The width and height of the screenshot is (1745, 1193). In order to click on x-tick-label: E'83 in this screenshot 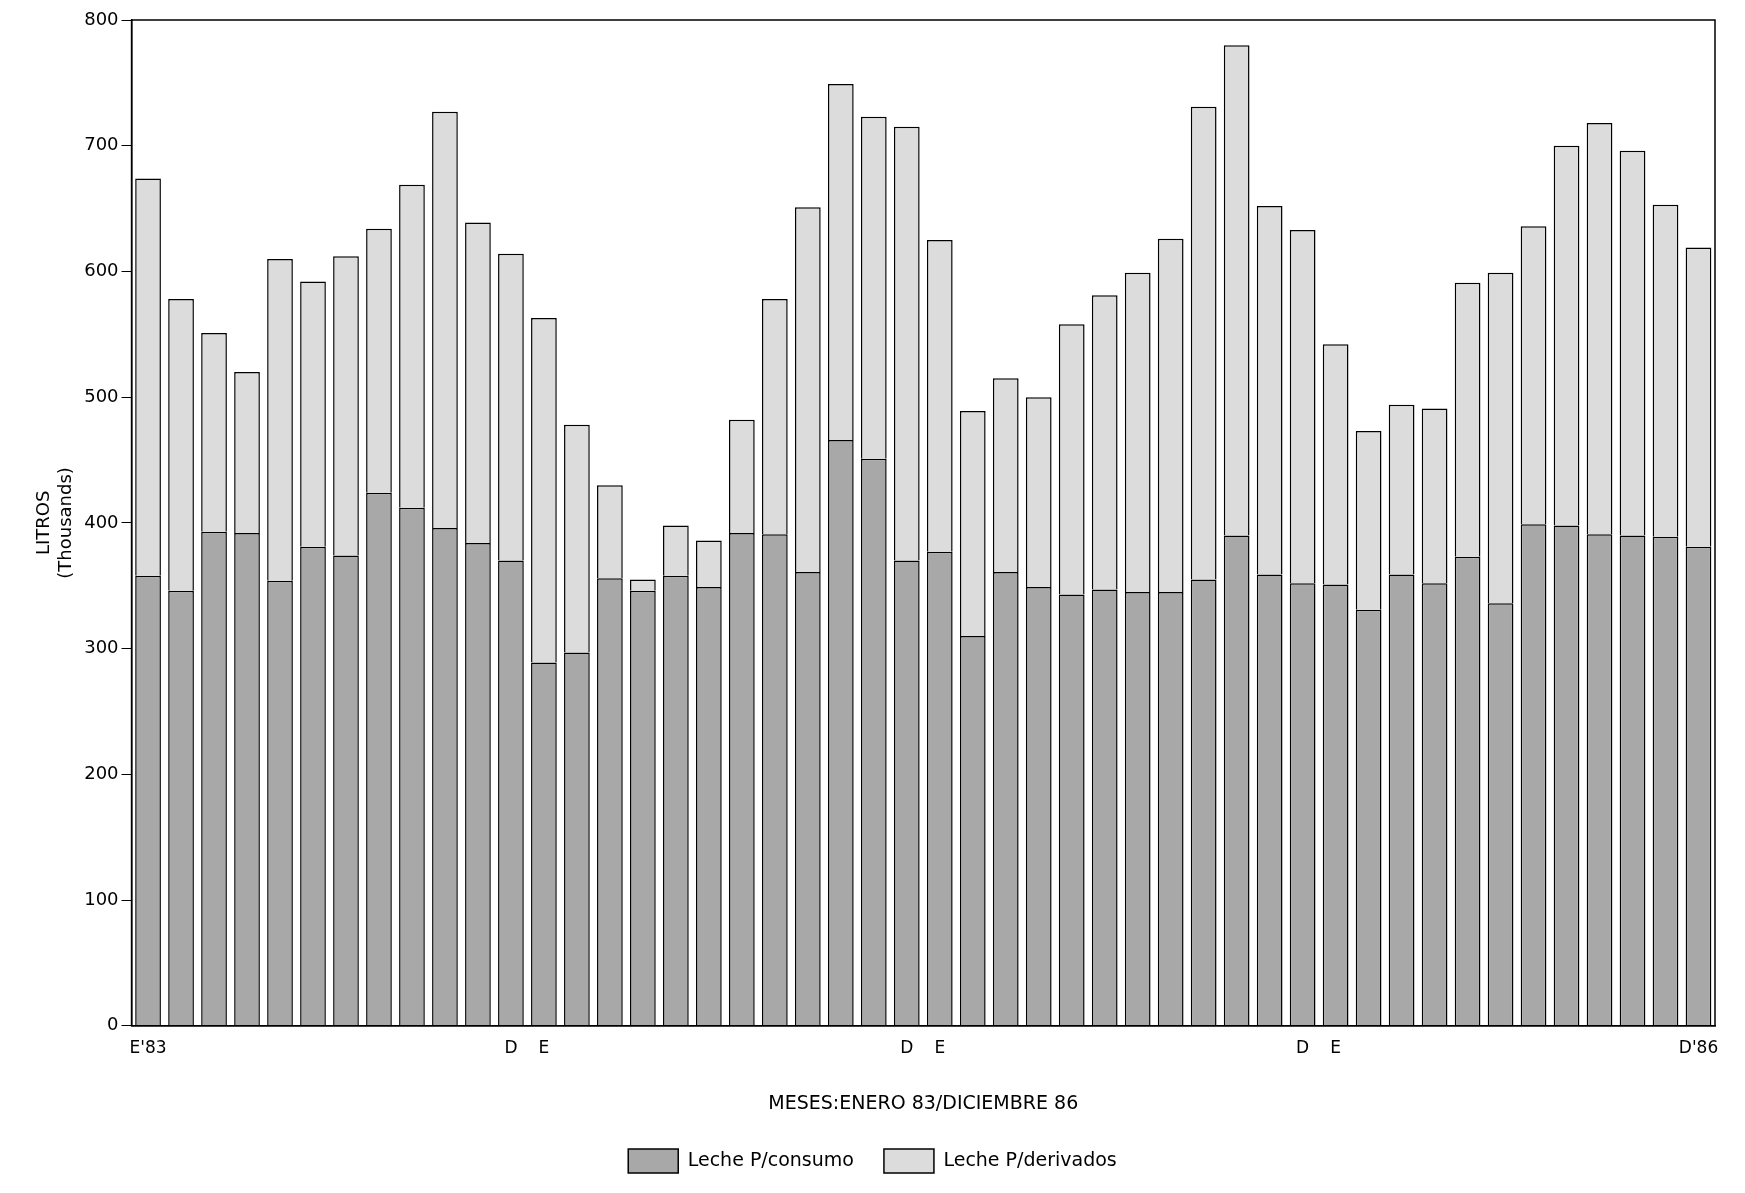, I will do `click(148, 1047)`.